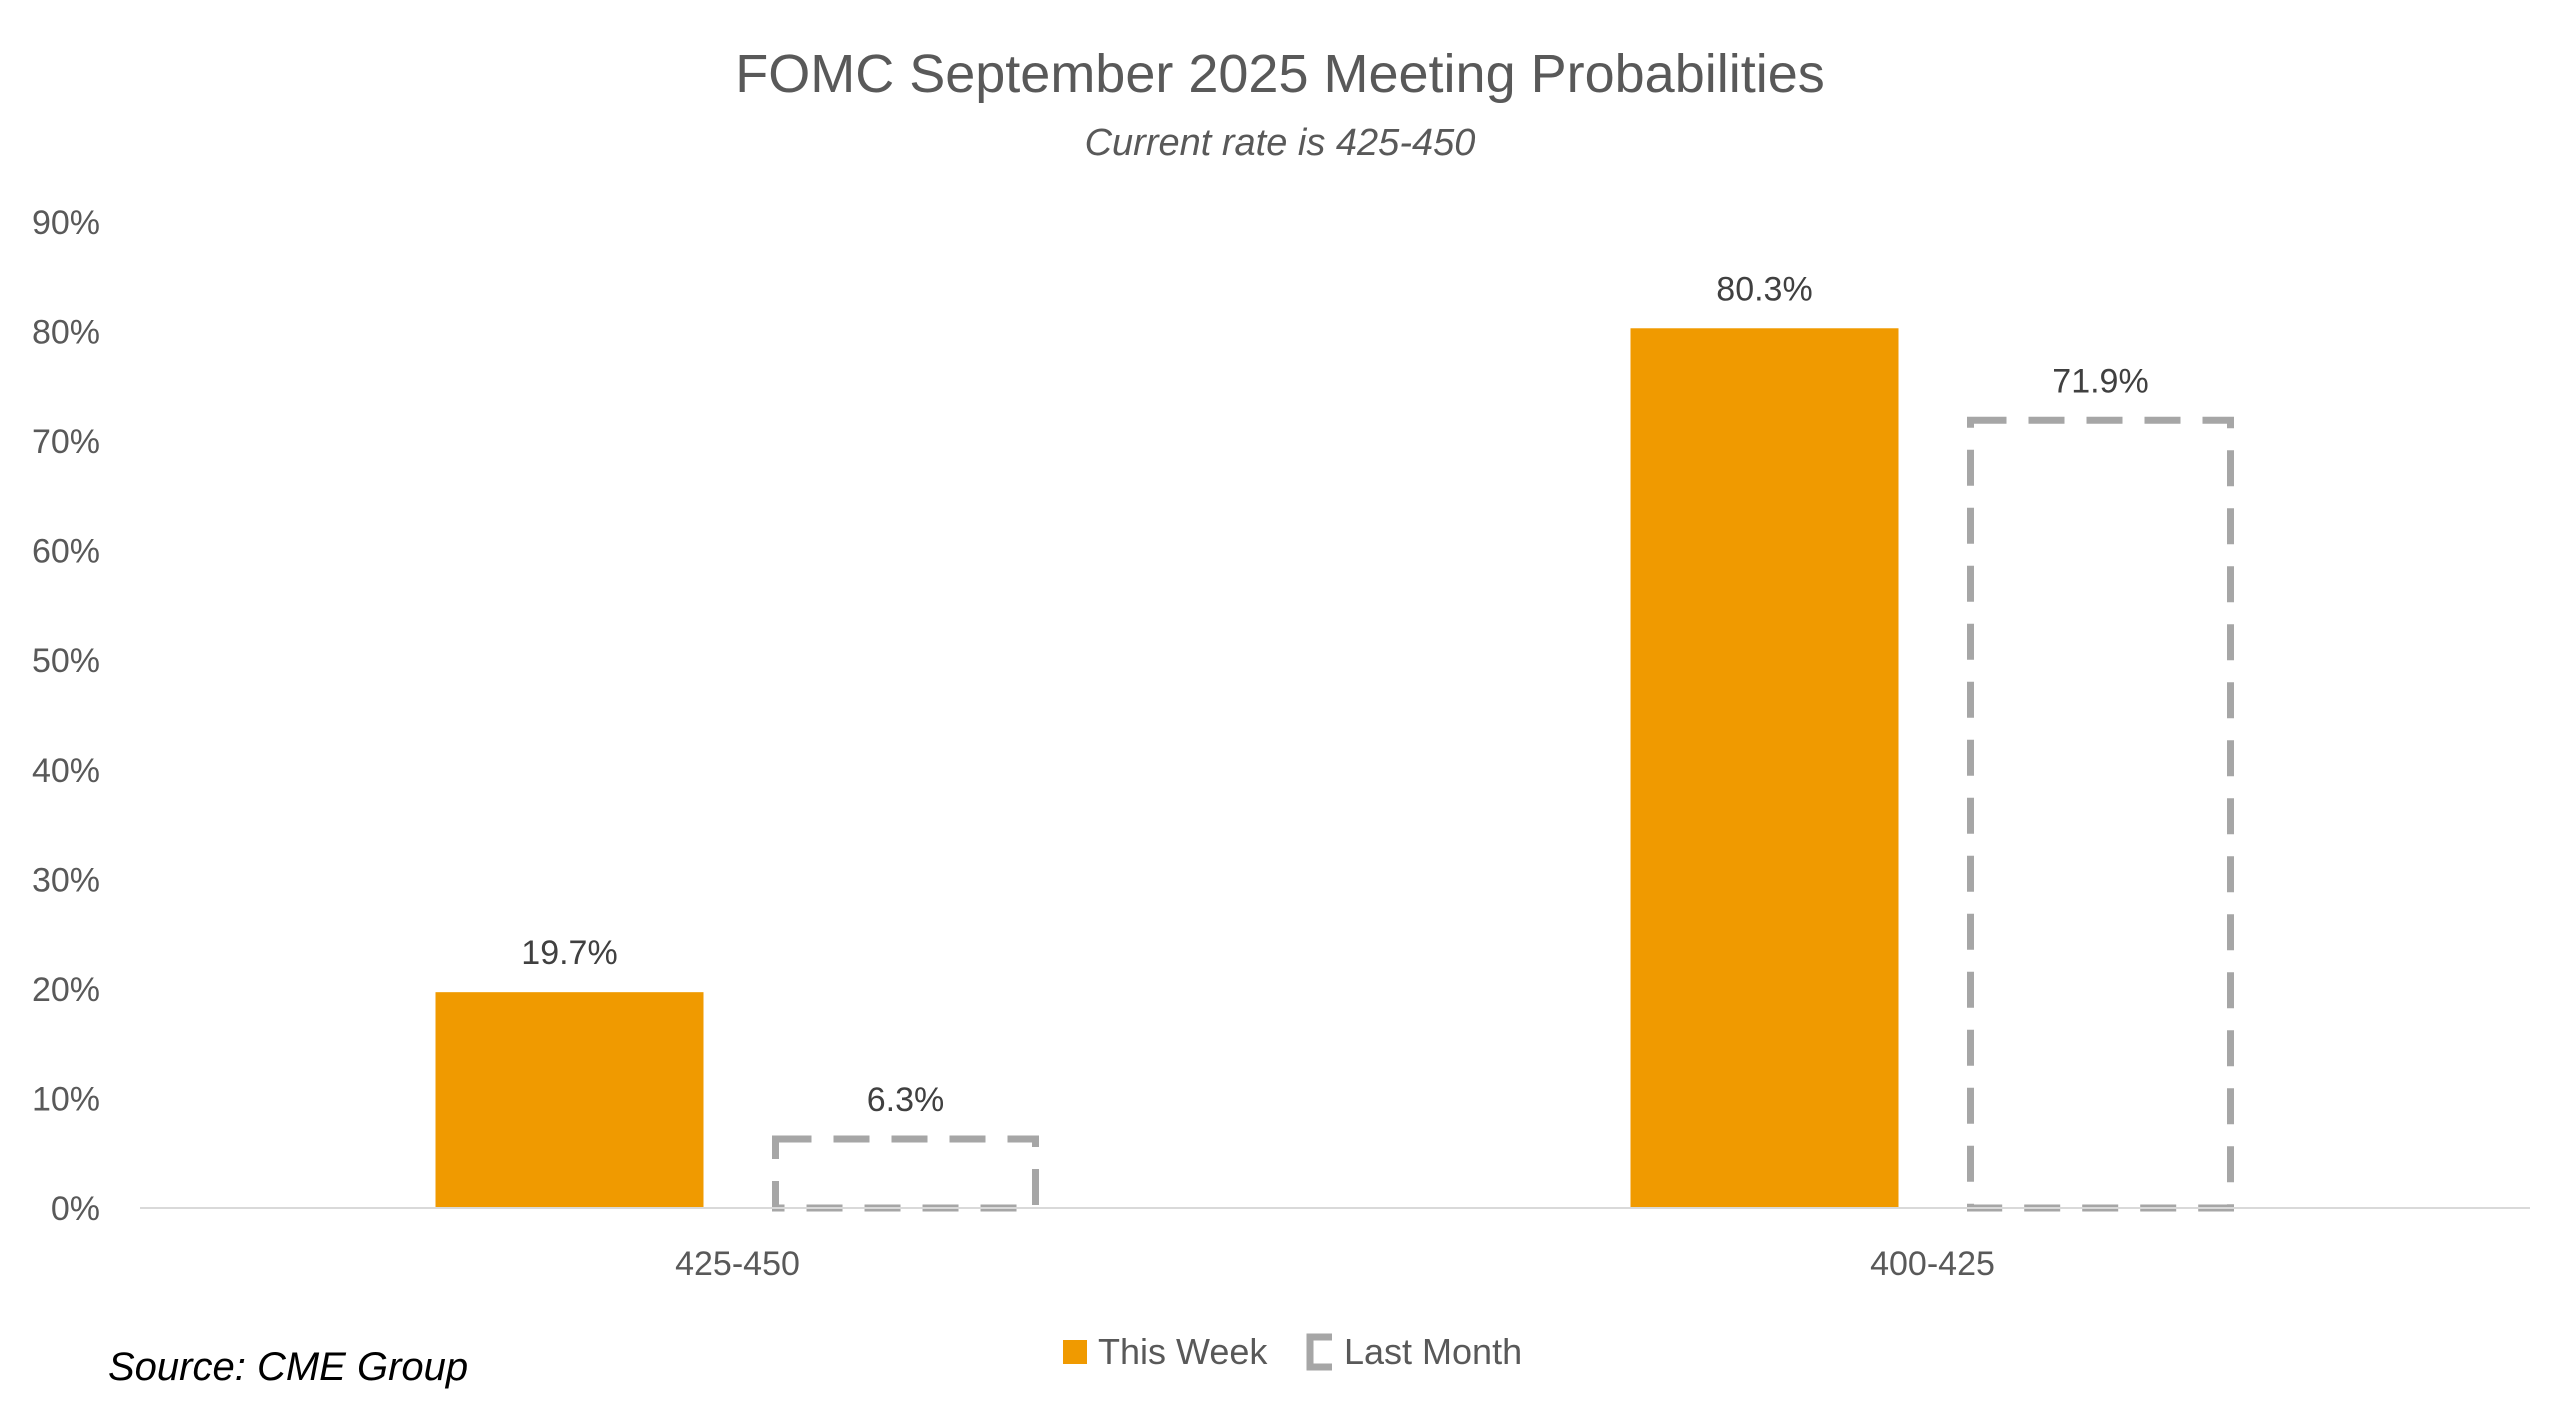  I want to click on source-note: Source: CME Group, so click(288, 1367).